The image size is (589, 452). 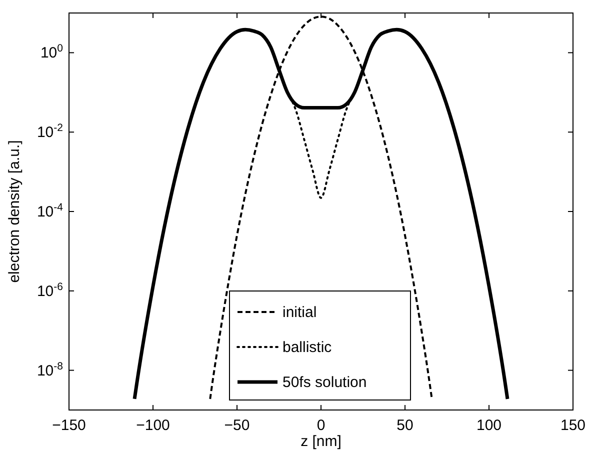 What do you see at coordinates (50, 132) in the screenshot?
I see `y-tick-label: 10$^{-2}$` at bounding box center [50, 132].